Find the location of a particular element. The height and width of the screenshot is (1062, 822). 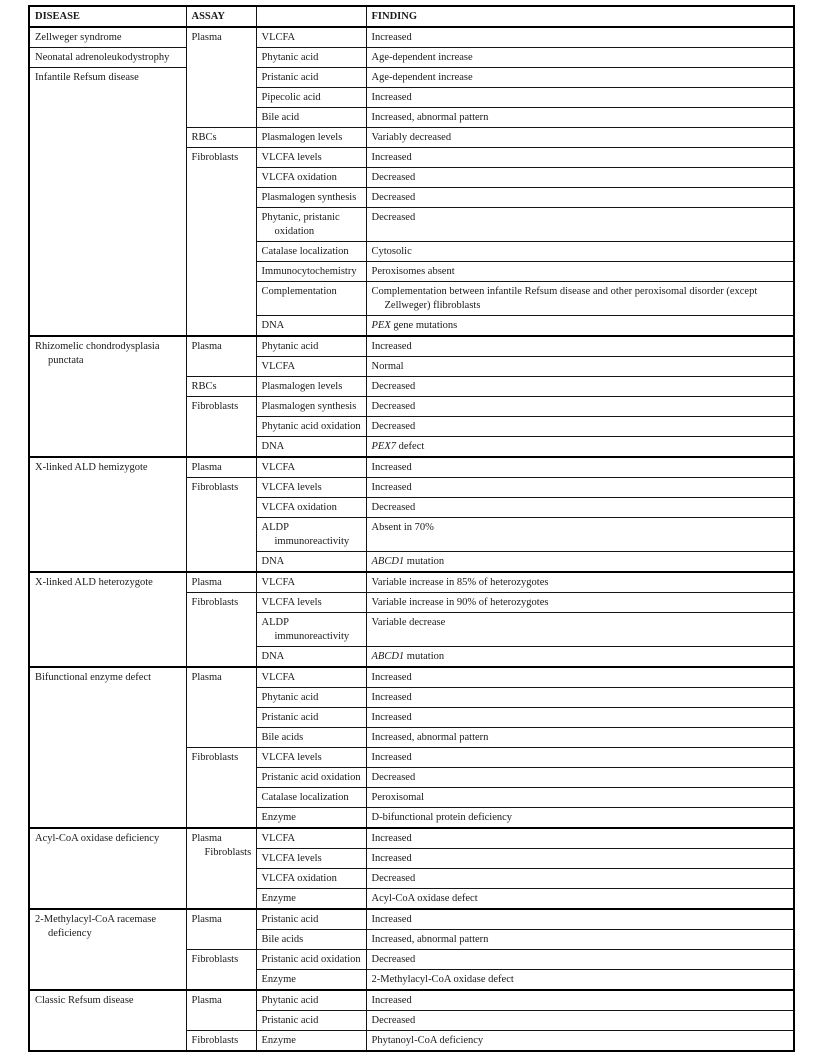

text-segment: Phytanic acid is located at coordinates (290, 697).